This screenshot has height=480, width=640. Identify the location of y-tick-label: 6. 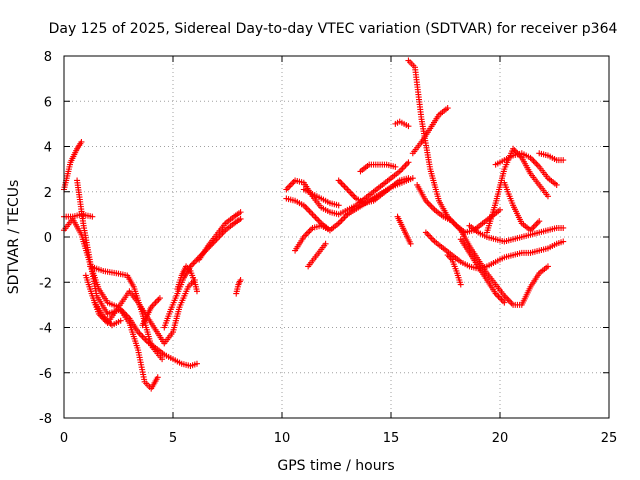
(48, 102).